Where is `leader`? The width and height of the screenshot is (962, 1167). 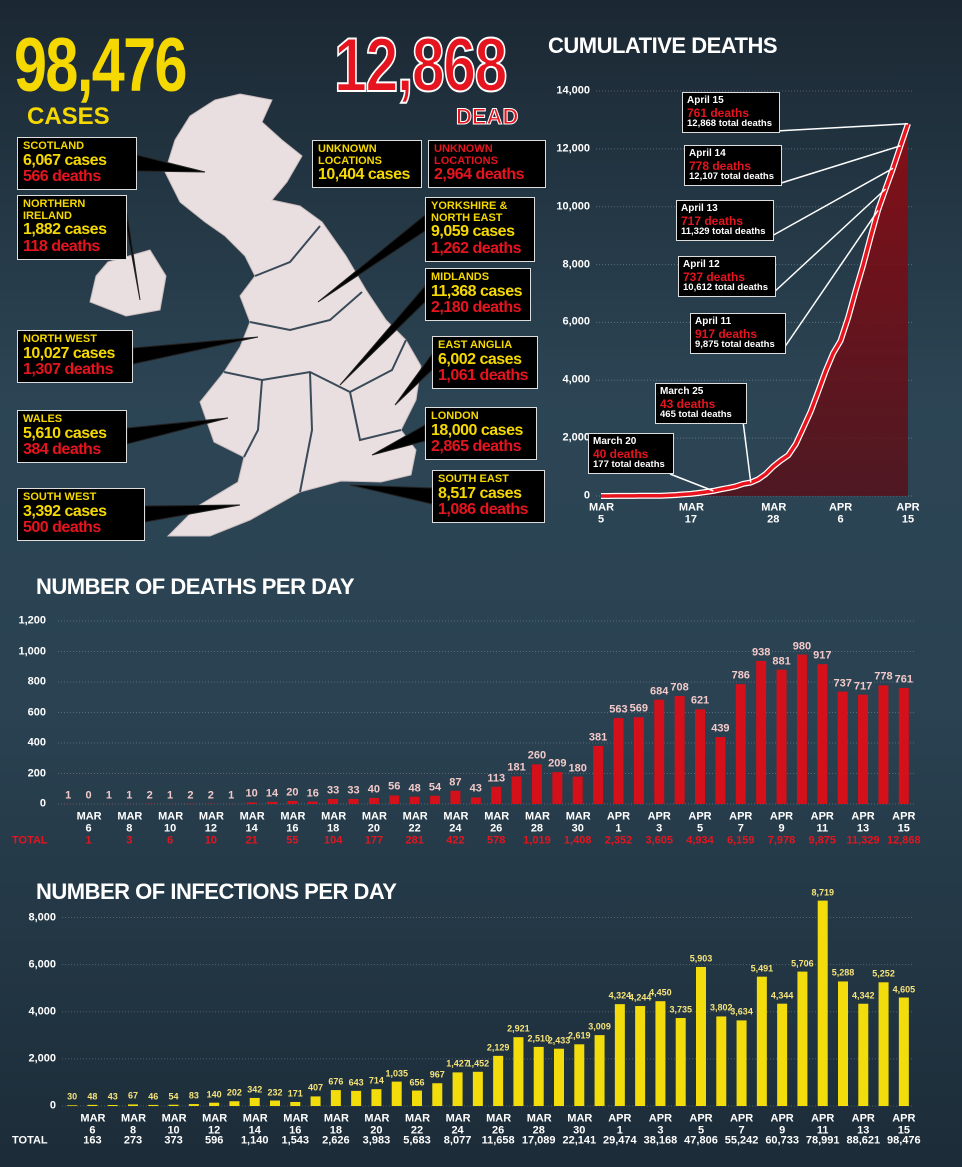 leader is located at coordinates (133, 256).